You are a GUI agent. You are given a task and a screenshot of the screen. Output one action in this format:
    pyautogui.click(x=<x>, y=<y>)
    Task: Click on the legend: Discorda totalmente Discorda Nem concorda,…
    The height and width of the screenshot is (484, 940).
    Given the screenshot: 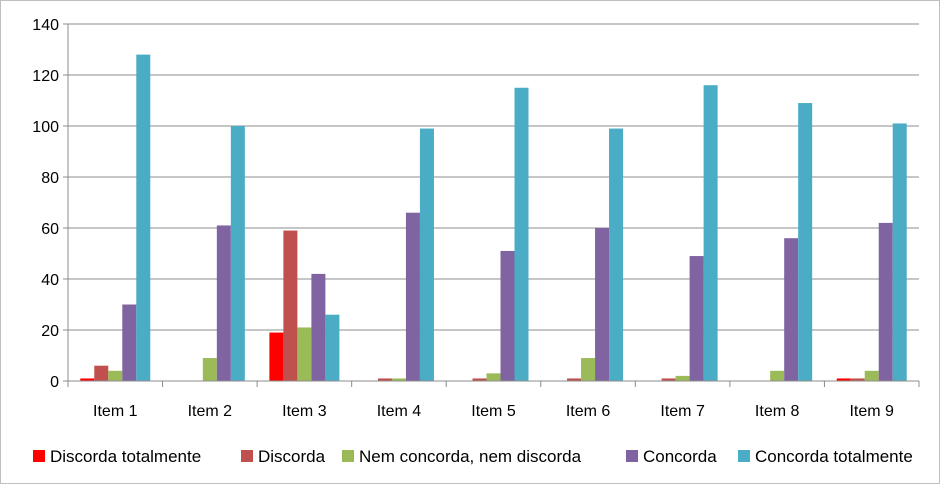 What is the action you would take?
    pyautogui.click(x=473, y=456)
    